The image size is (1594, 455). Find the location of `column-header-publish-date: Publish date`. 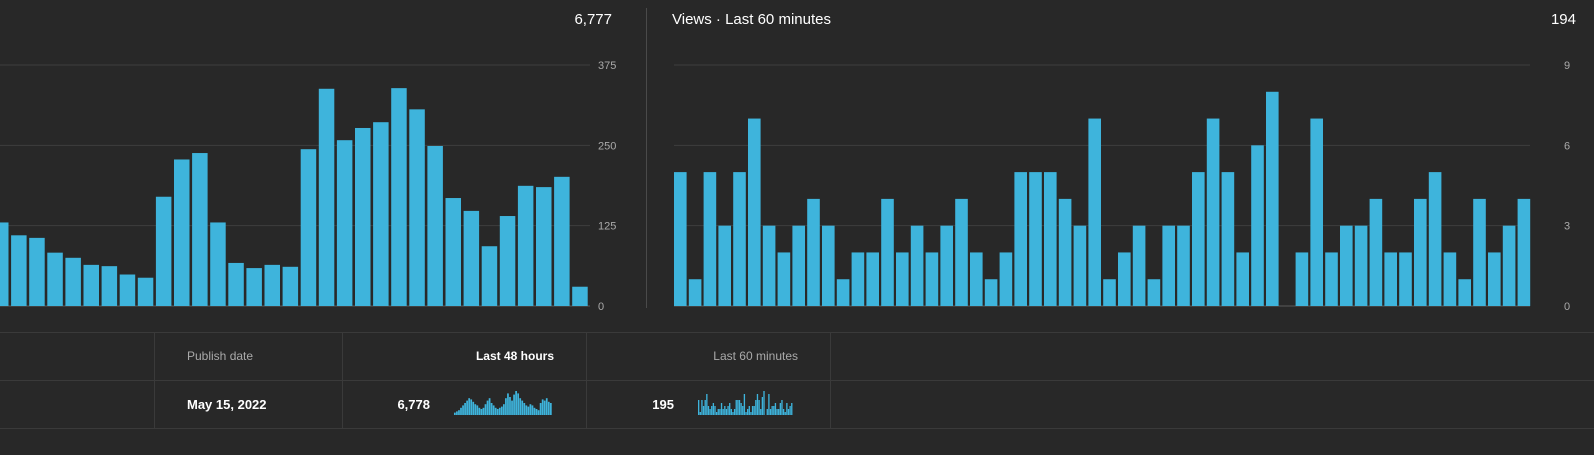

column-header-publish-date: Publish date is located at coordinates (220, 356).